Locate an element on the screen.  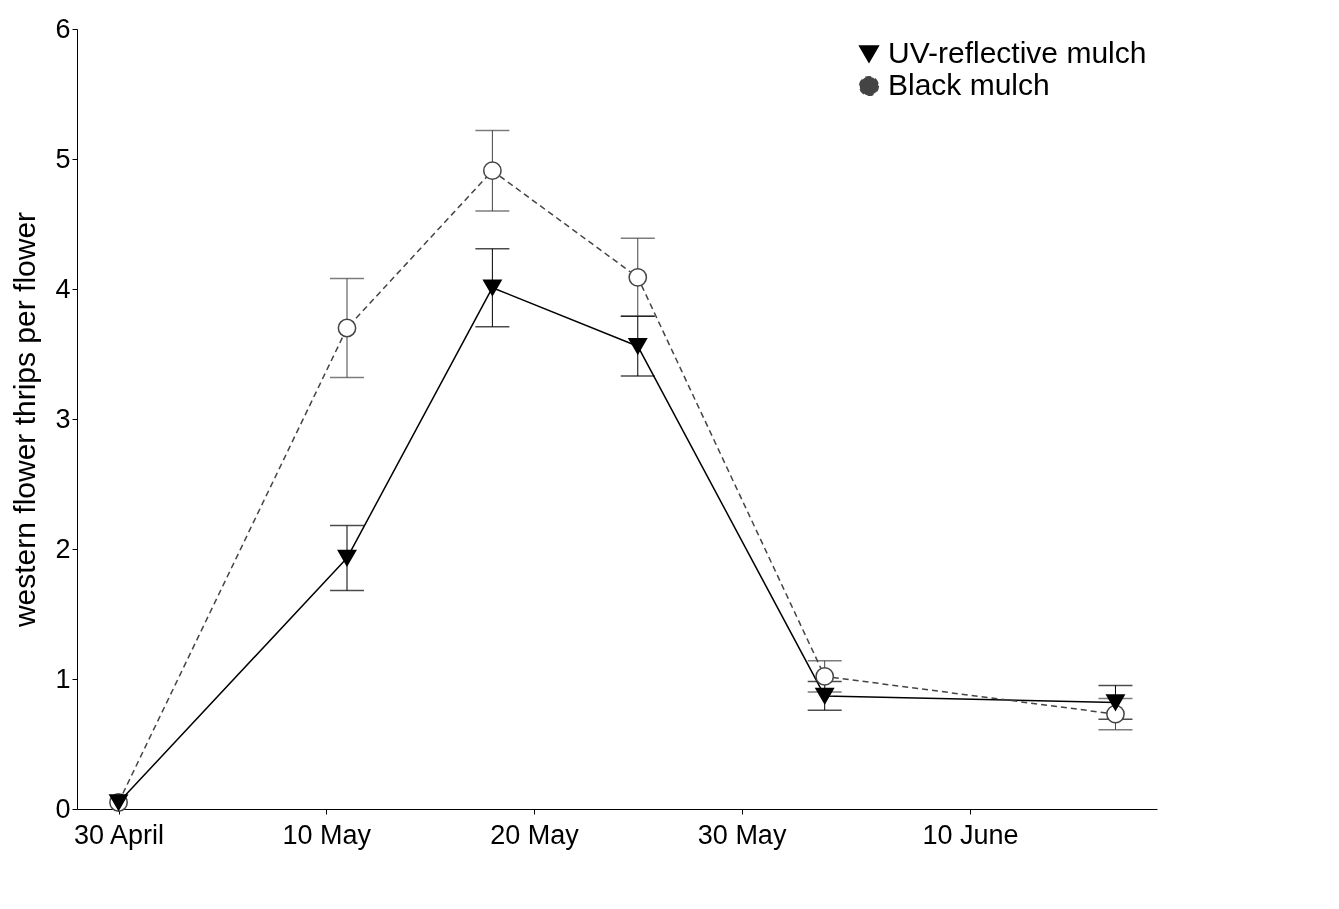
y-tick-label: 2 is located at coordinates (63, 548).